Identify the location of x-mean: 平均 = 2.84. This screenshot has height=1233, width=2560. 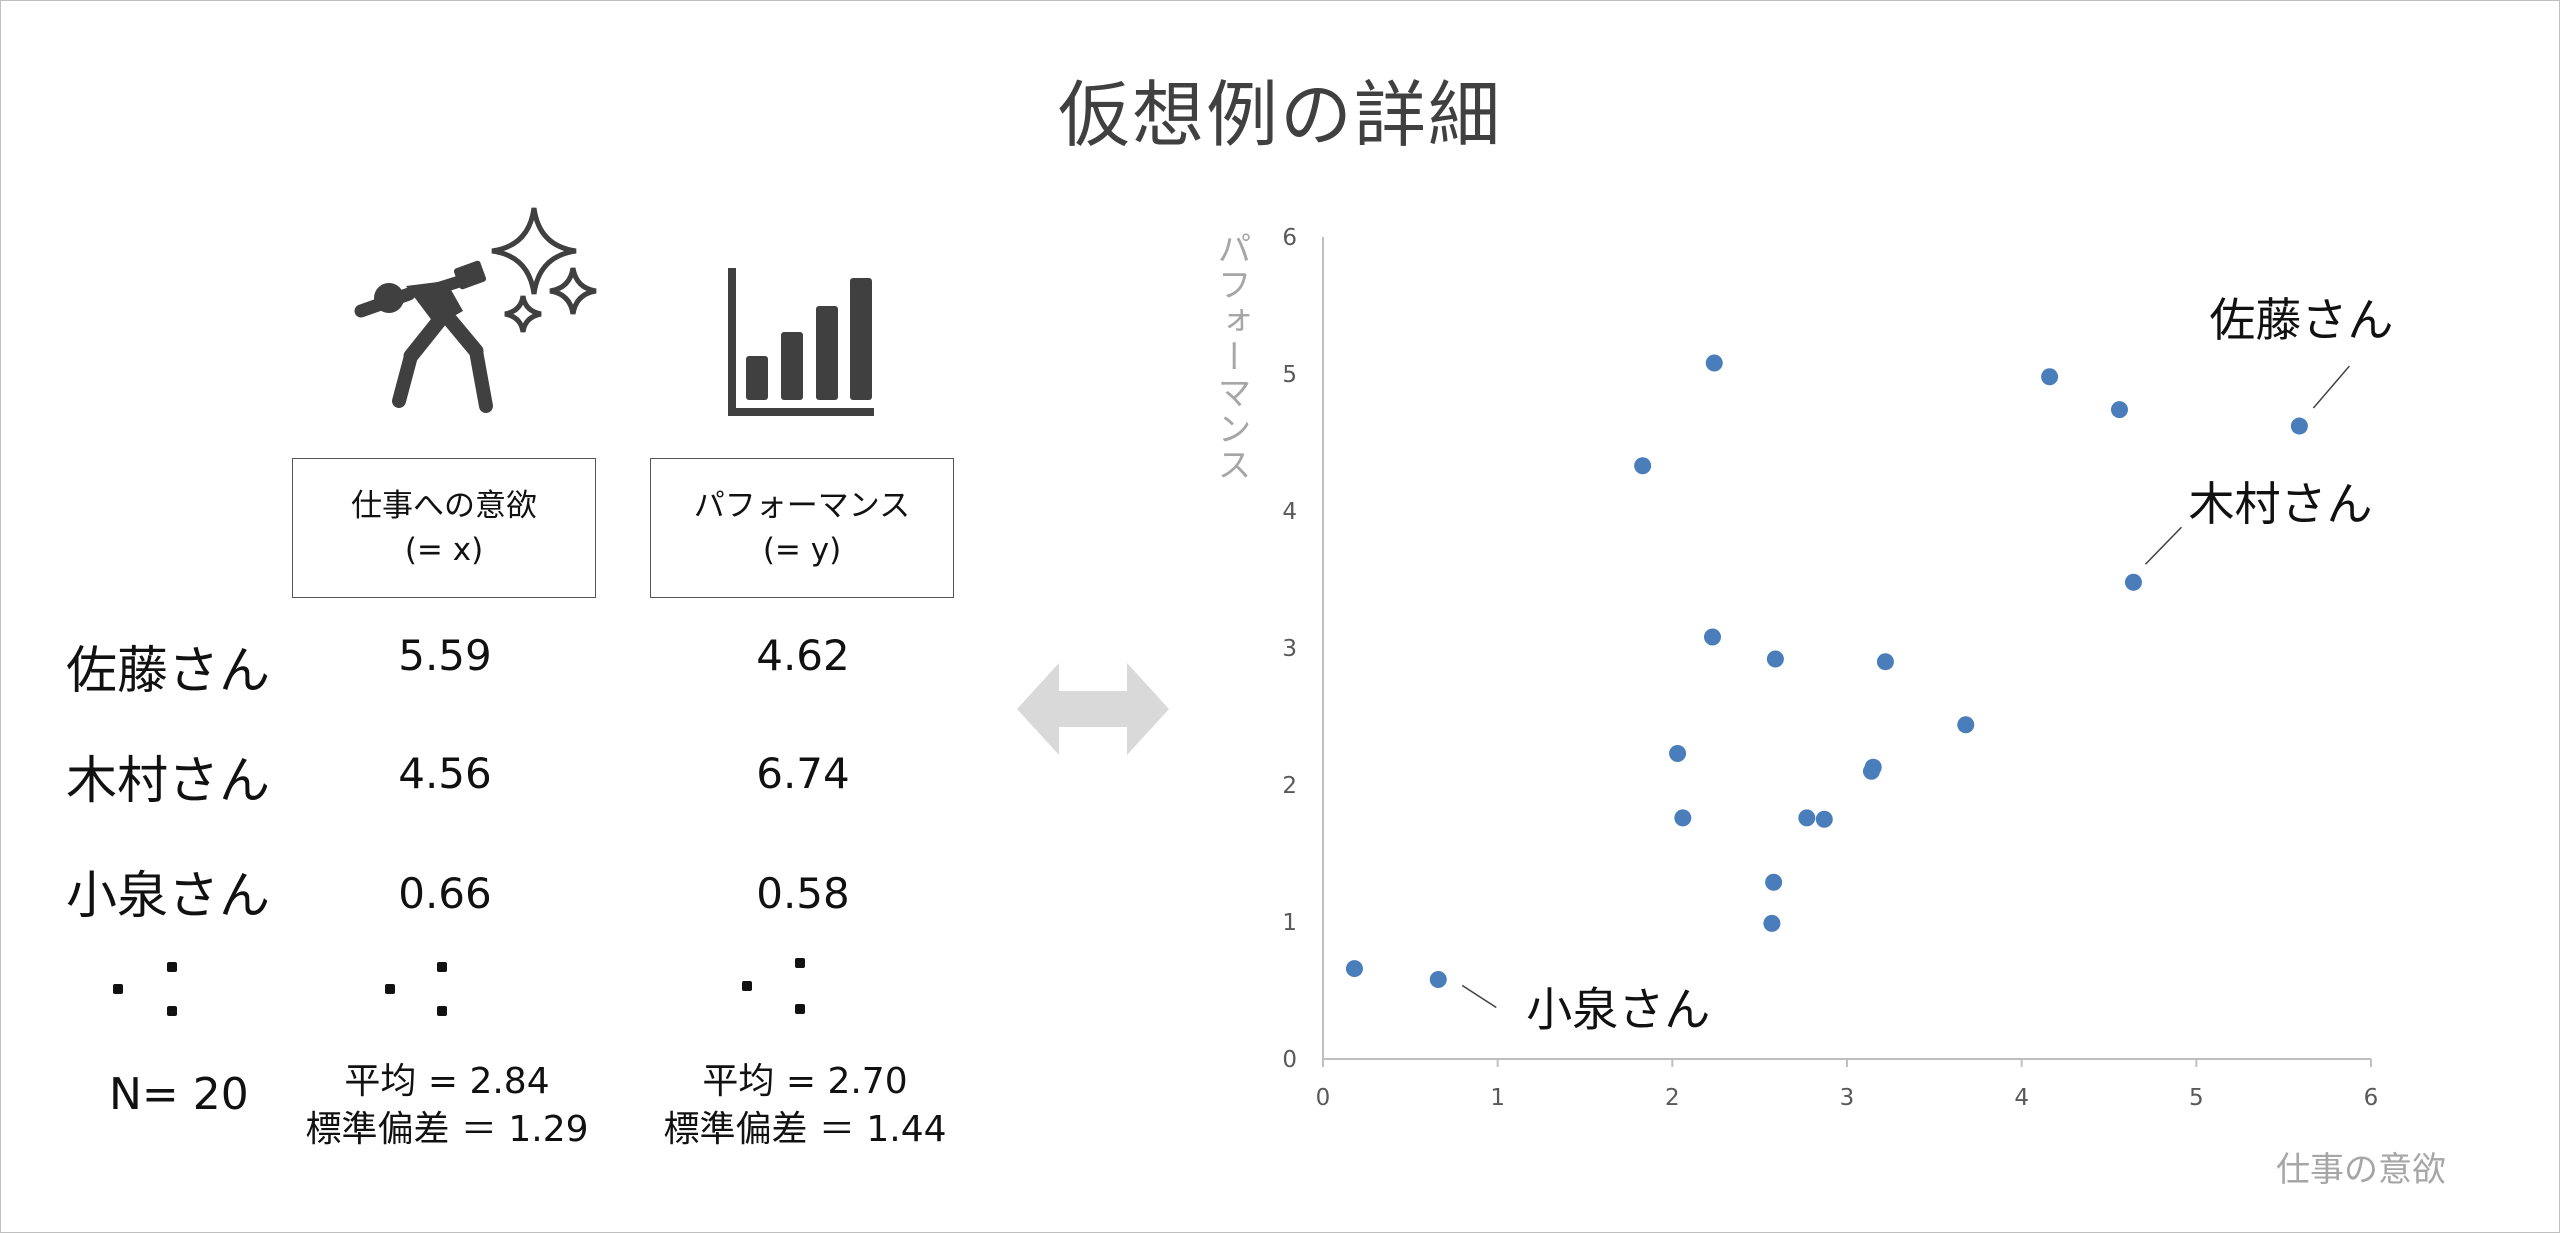
(447, 1081).